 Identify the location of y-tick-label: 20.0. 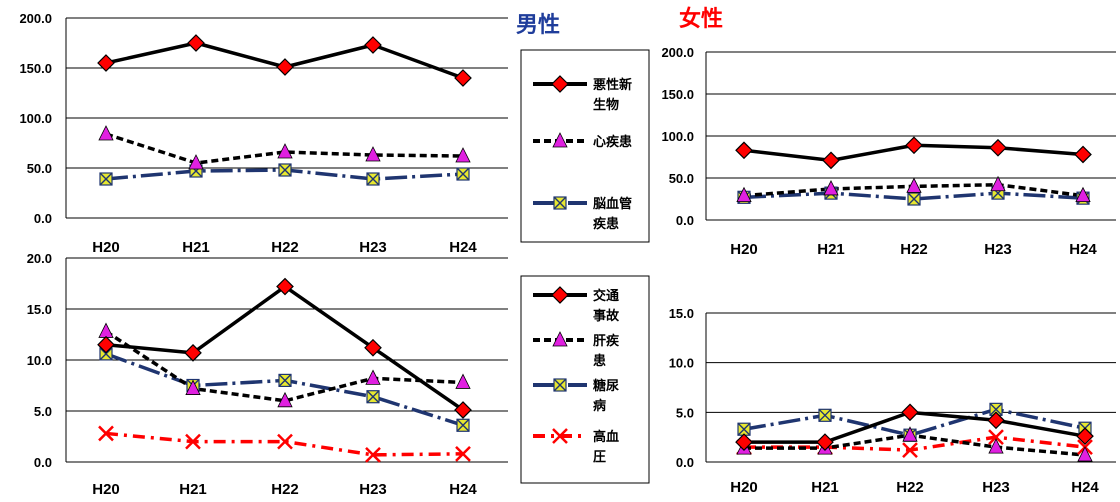
(39, 258).